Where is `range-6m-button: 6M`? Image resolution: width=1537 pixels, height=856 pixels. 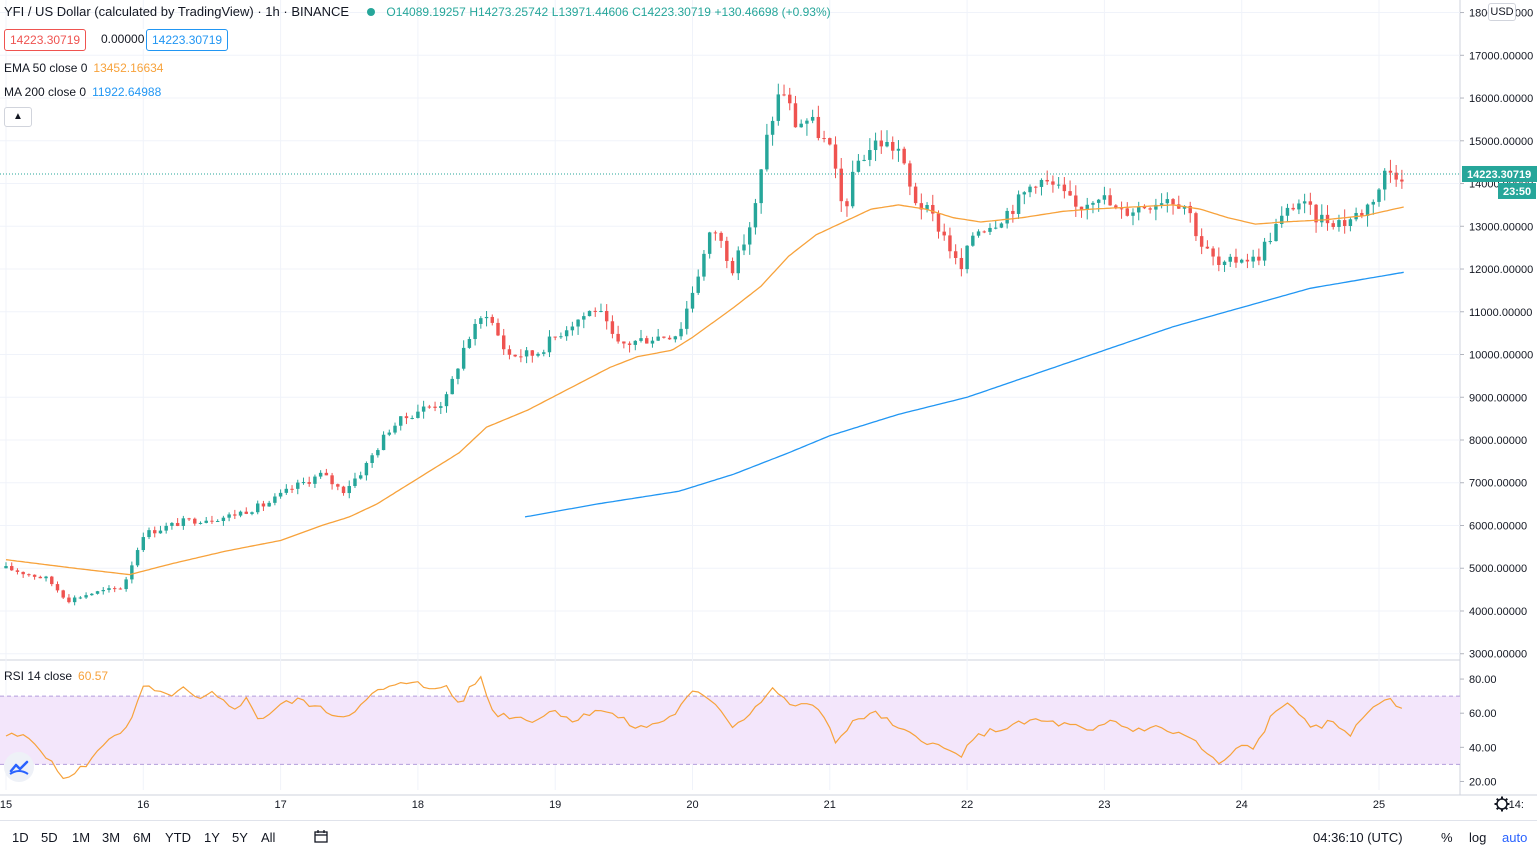 range-6m-button: 6M is located at coordinates (142, 837).